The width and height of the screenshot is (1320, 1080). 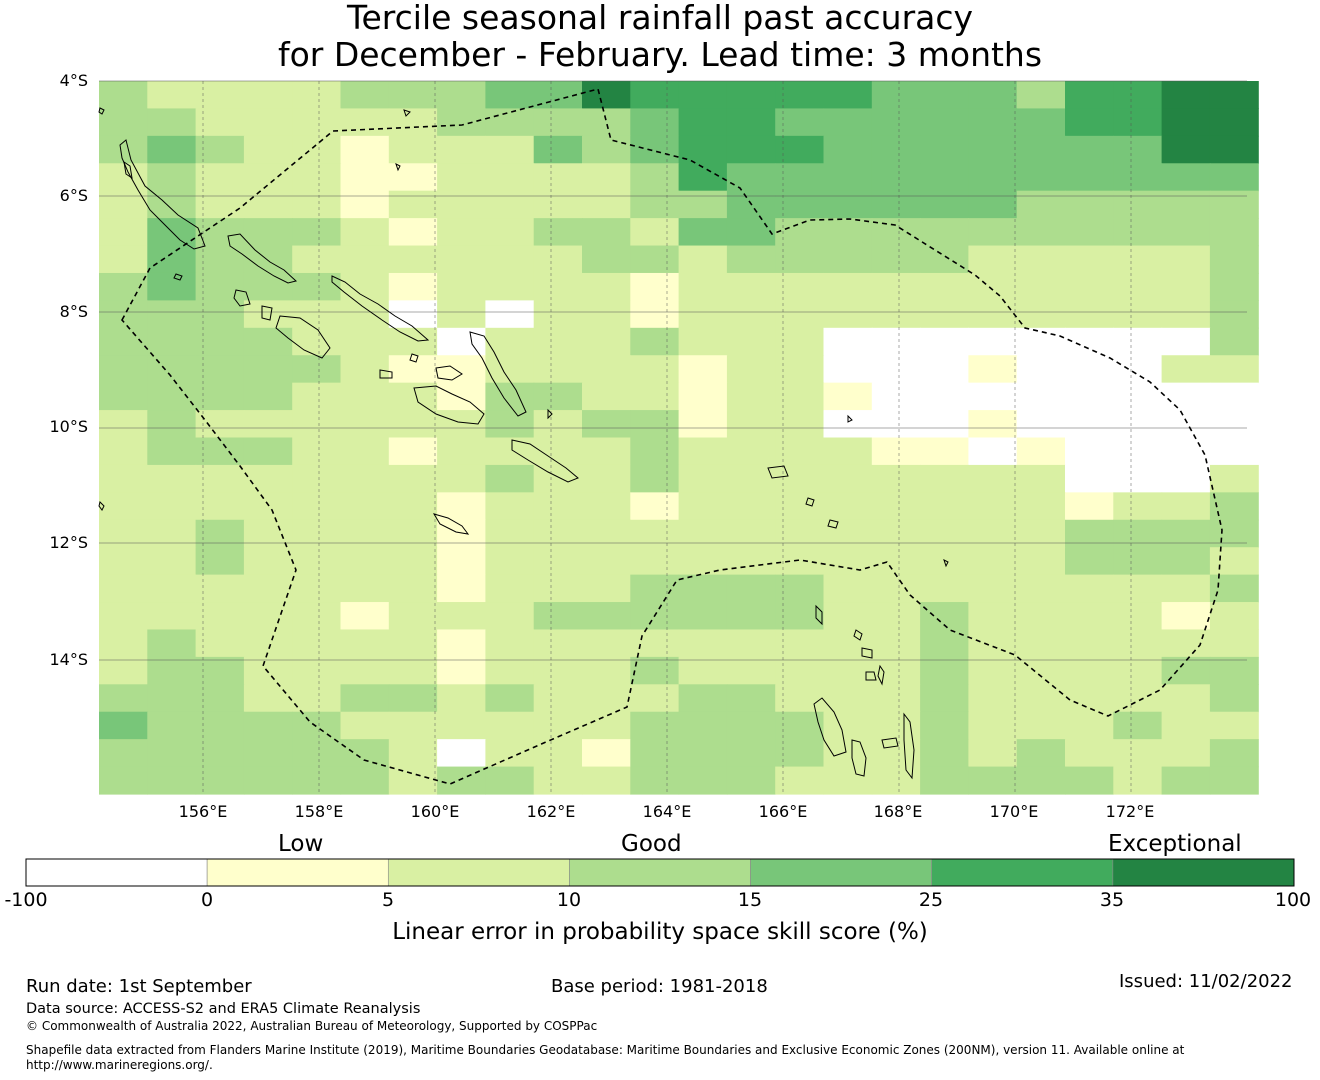 I want to click on island-nggela, so click(x=449, y=373).